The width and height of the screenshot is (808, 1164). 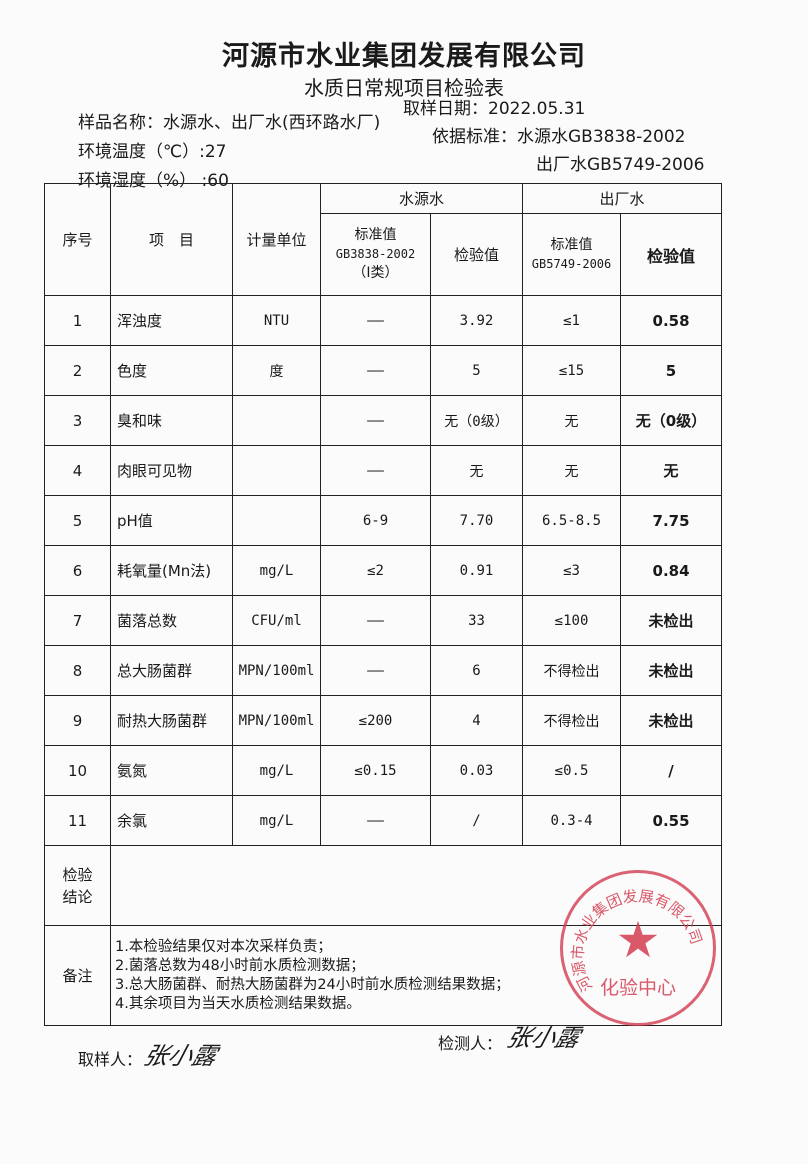 I want to click on row-item: 肉眼可见物, so click(x=171, y=470).